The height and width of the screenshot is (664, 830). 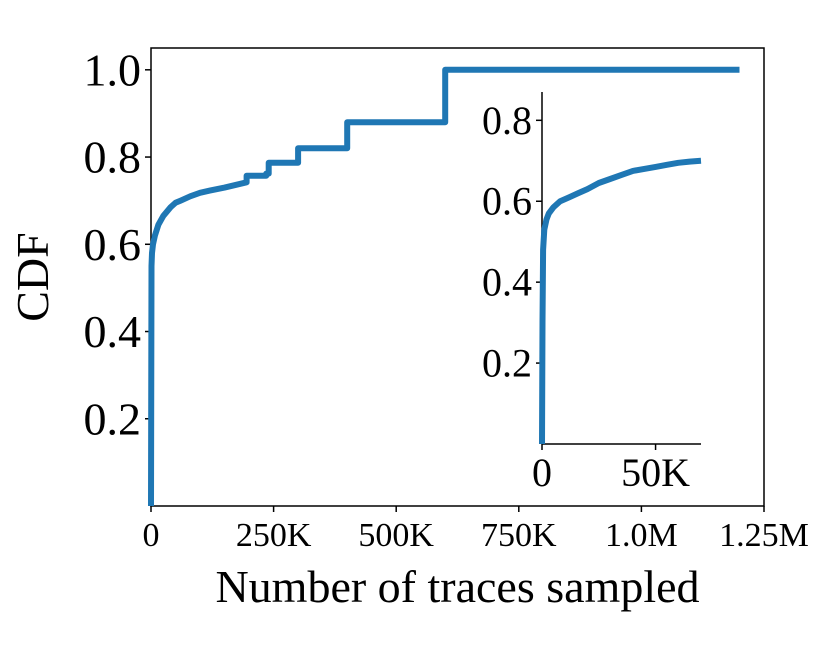 I want to click on main-y-tick-label: 0.8, so click(x=113, y=157).